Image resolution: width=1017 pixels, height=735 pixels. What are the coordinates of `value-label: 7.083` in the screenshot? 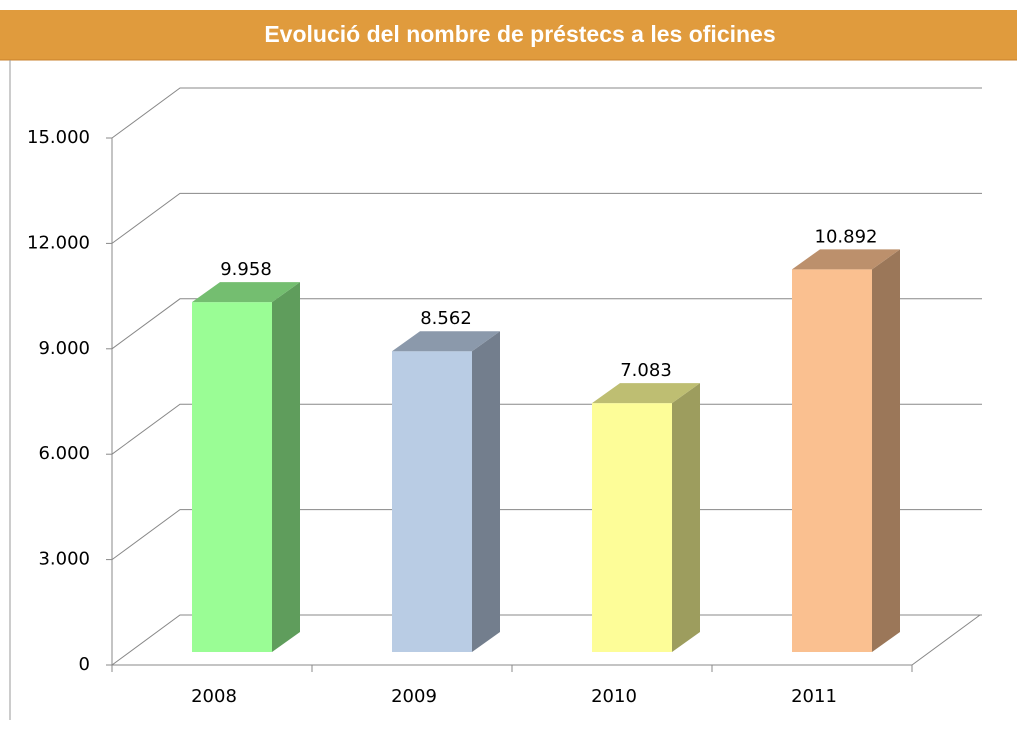 It's located at (646, 370).